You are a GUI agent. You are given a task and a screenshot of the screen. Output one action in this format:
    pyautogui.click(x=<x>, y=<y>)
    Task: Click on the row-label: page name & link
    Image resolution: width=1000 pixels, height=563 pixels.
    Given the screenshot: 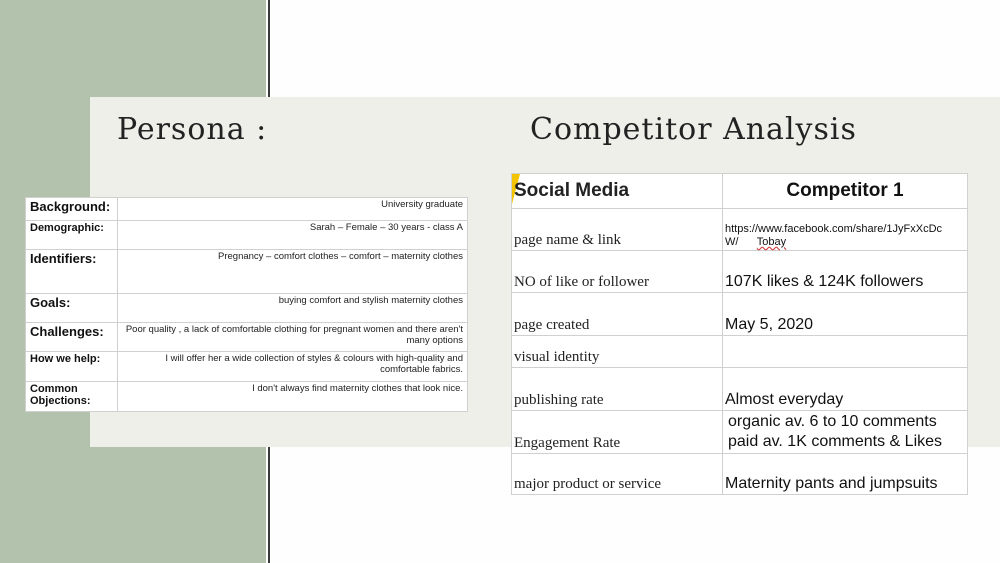 What is the action you would take?
    pyautogui.click(x=617, y=229)
    